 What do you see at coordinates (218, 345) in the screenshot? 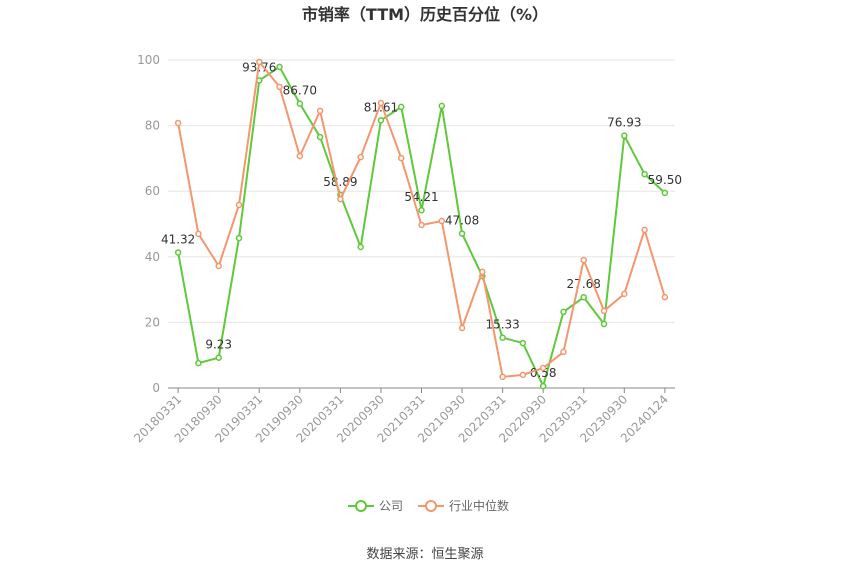
I see `data-label: 9.23` at bounding box center [218, 345].